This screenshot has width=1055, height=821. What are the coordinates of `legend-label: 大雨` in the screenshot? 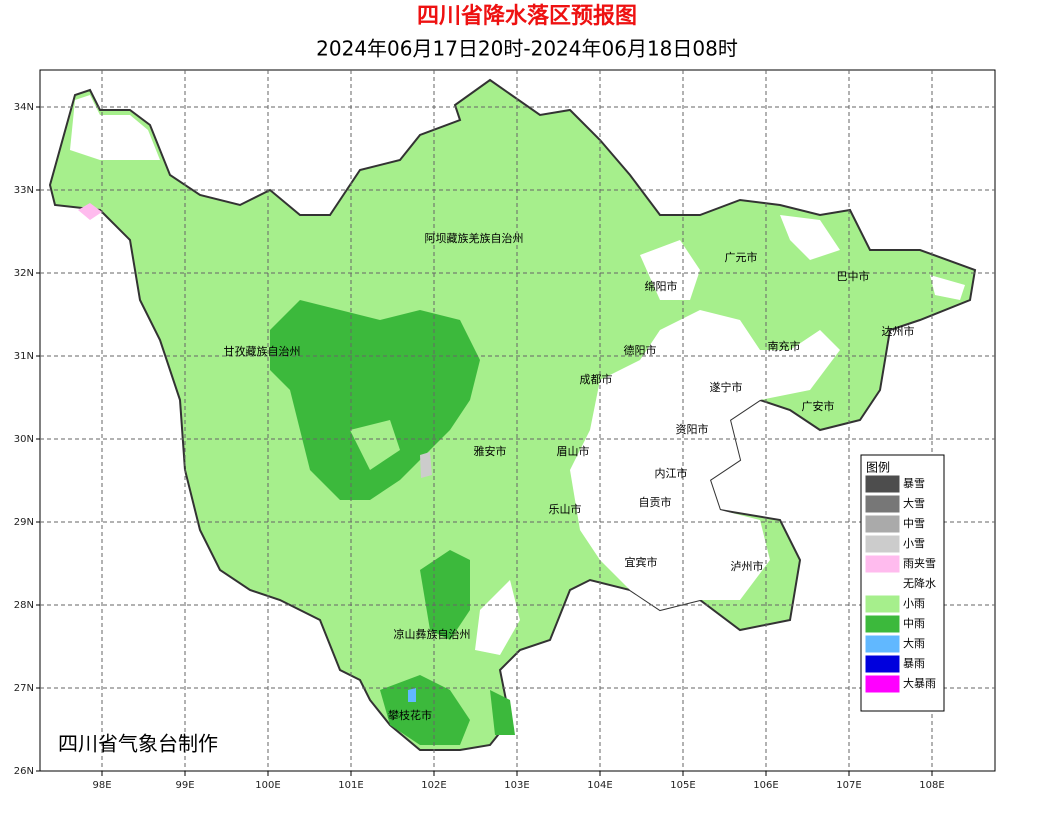 It's located at (914, 643).